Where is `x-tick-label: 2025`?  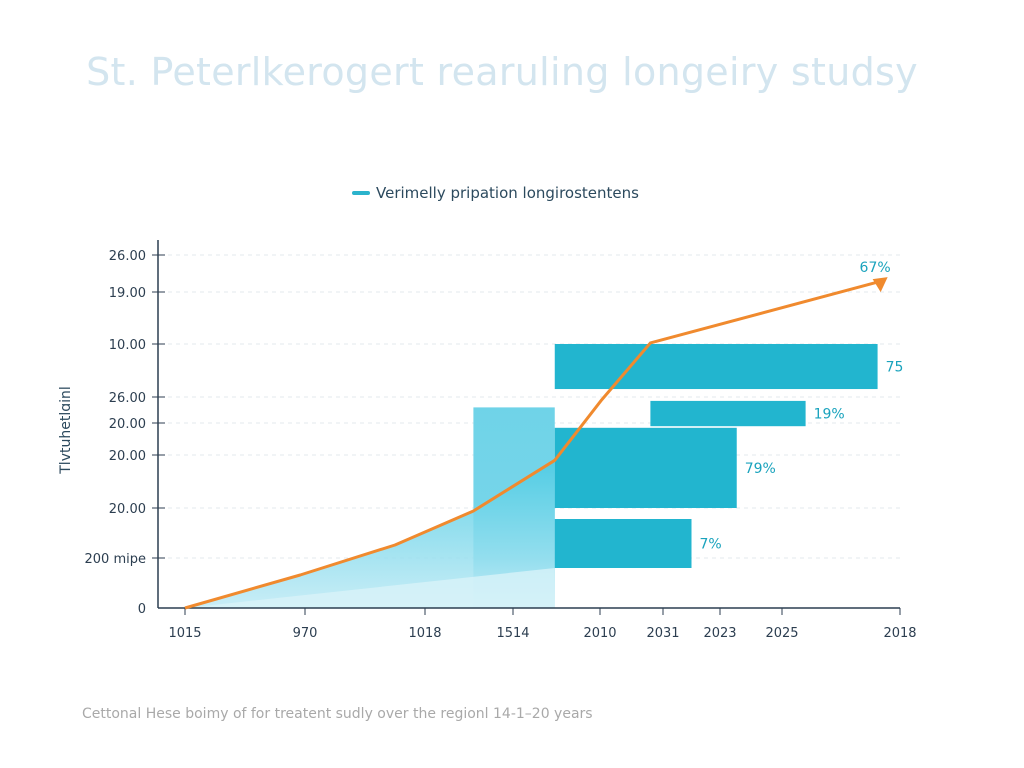
x-tick-label: 2025 is located at coordinates (781, 633).